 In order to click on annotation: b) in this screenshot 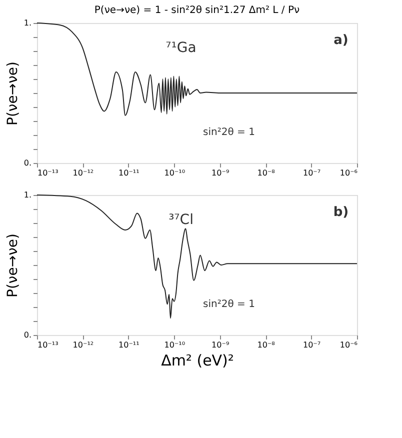, I will do `click(341, 212)`.